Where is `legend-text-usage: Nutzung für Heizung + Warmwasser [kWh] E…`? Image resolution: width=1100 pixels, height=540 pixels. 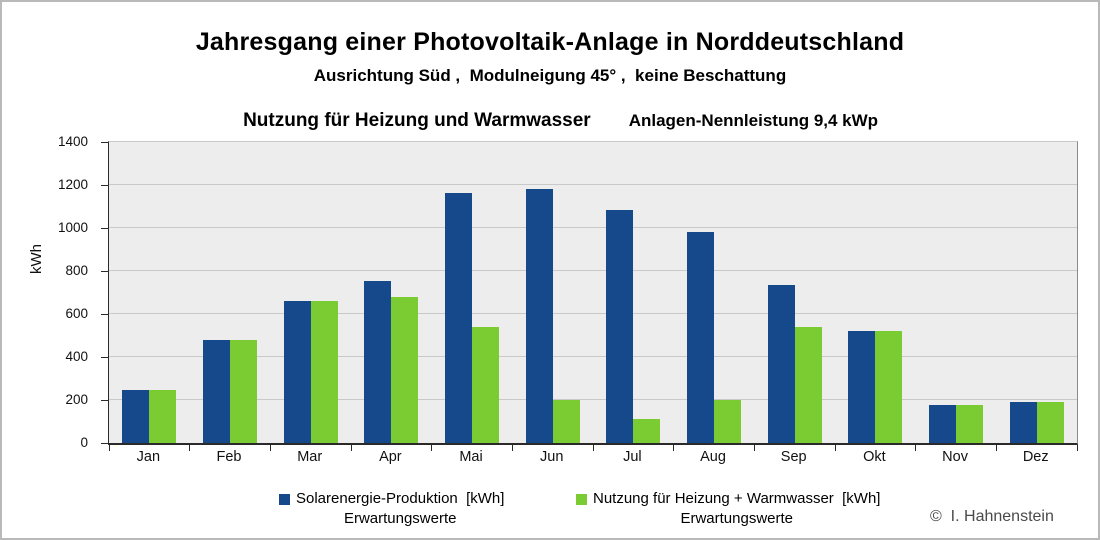 legend-text-usage: Nutzung für Heizung + Warmwasser [kWh] E… is located at coordinates (736, 508).